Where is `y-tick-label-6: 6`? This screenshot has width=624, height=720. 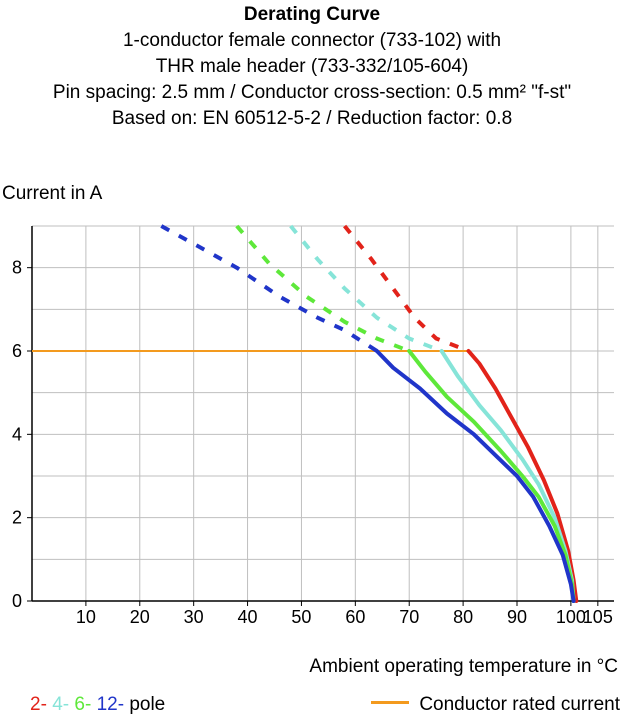
y-tick-label-6: 6 is located at coordinates (17, 351).